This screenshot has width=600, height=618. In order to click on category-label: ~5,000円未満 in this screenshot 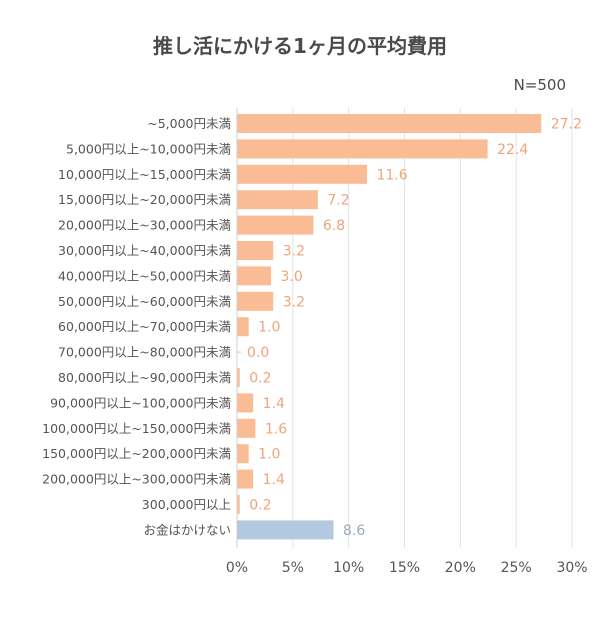, I will do `click(189, 123)`.